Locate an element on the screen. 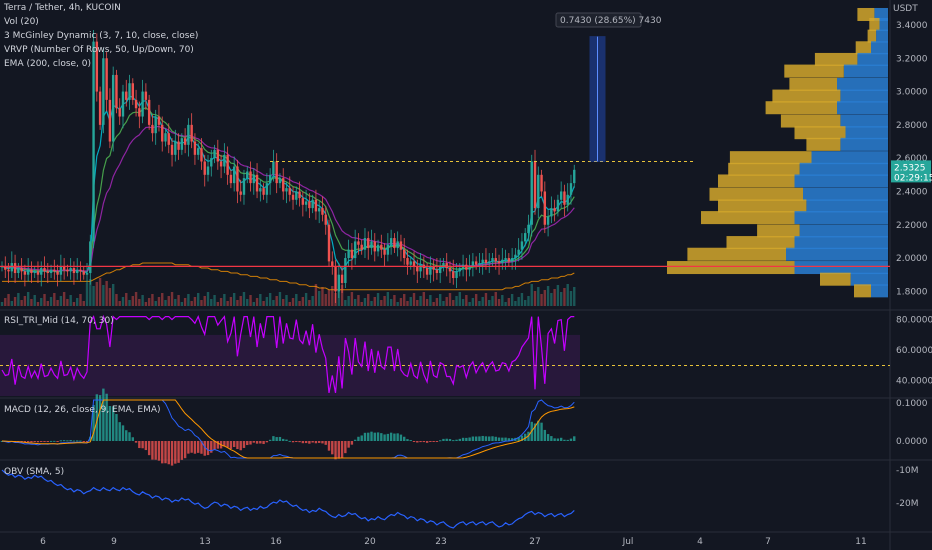  vrvp-indicator-label: VRVP (Number Of Rows, 50, Up/Down, 70) is located at coordinates (99, 50).